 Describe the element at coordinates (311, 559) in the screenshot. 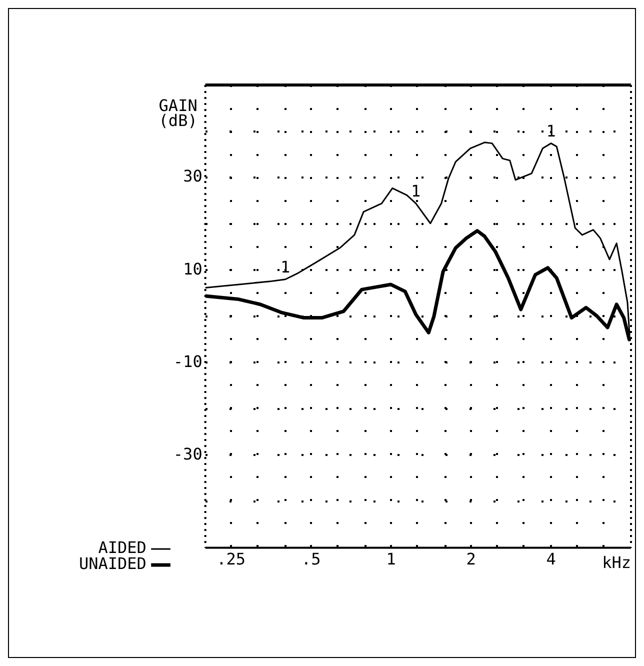

I see `x-tick-label: .5` at that location.